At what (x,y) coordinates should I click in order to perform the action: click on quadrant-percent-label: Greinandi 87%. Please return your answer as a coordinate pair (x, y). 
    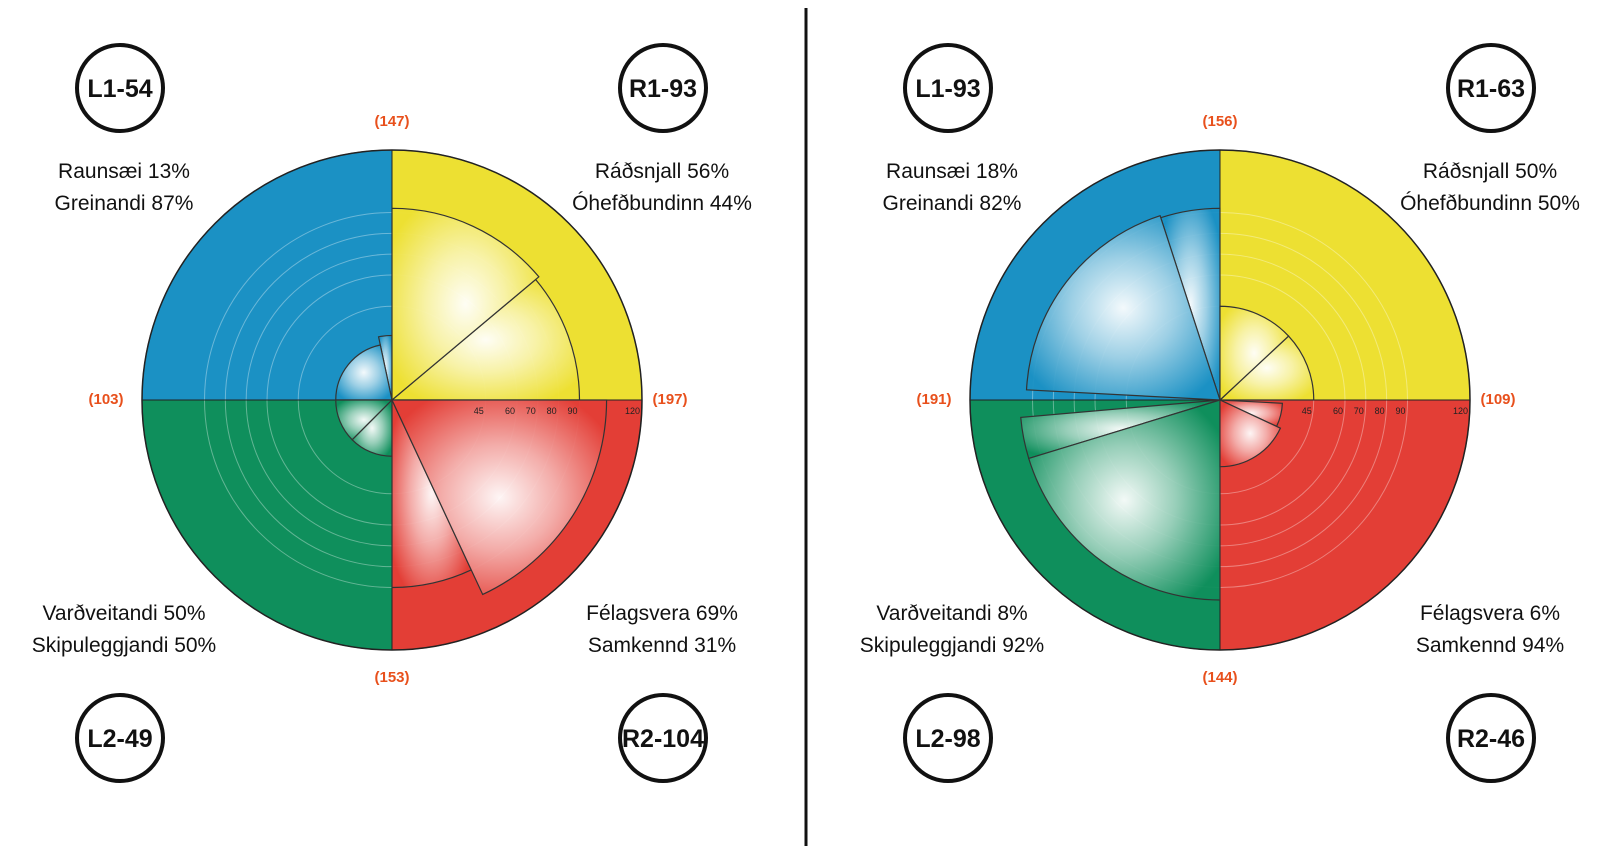
    Looking at the image, I should click on (124, 203).